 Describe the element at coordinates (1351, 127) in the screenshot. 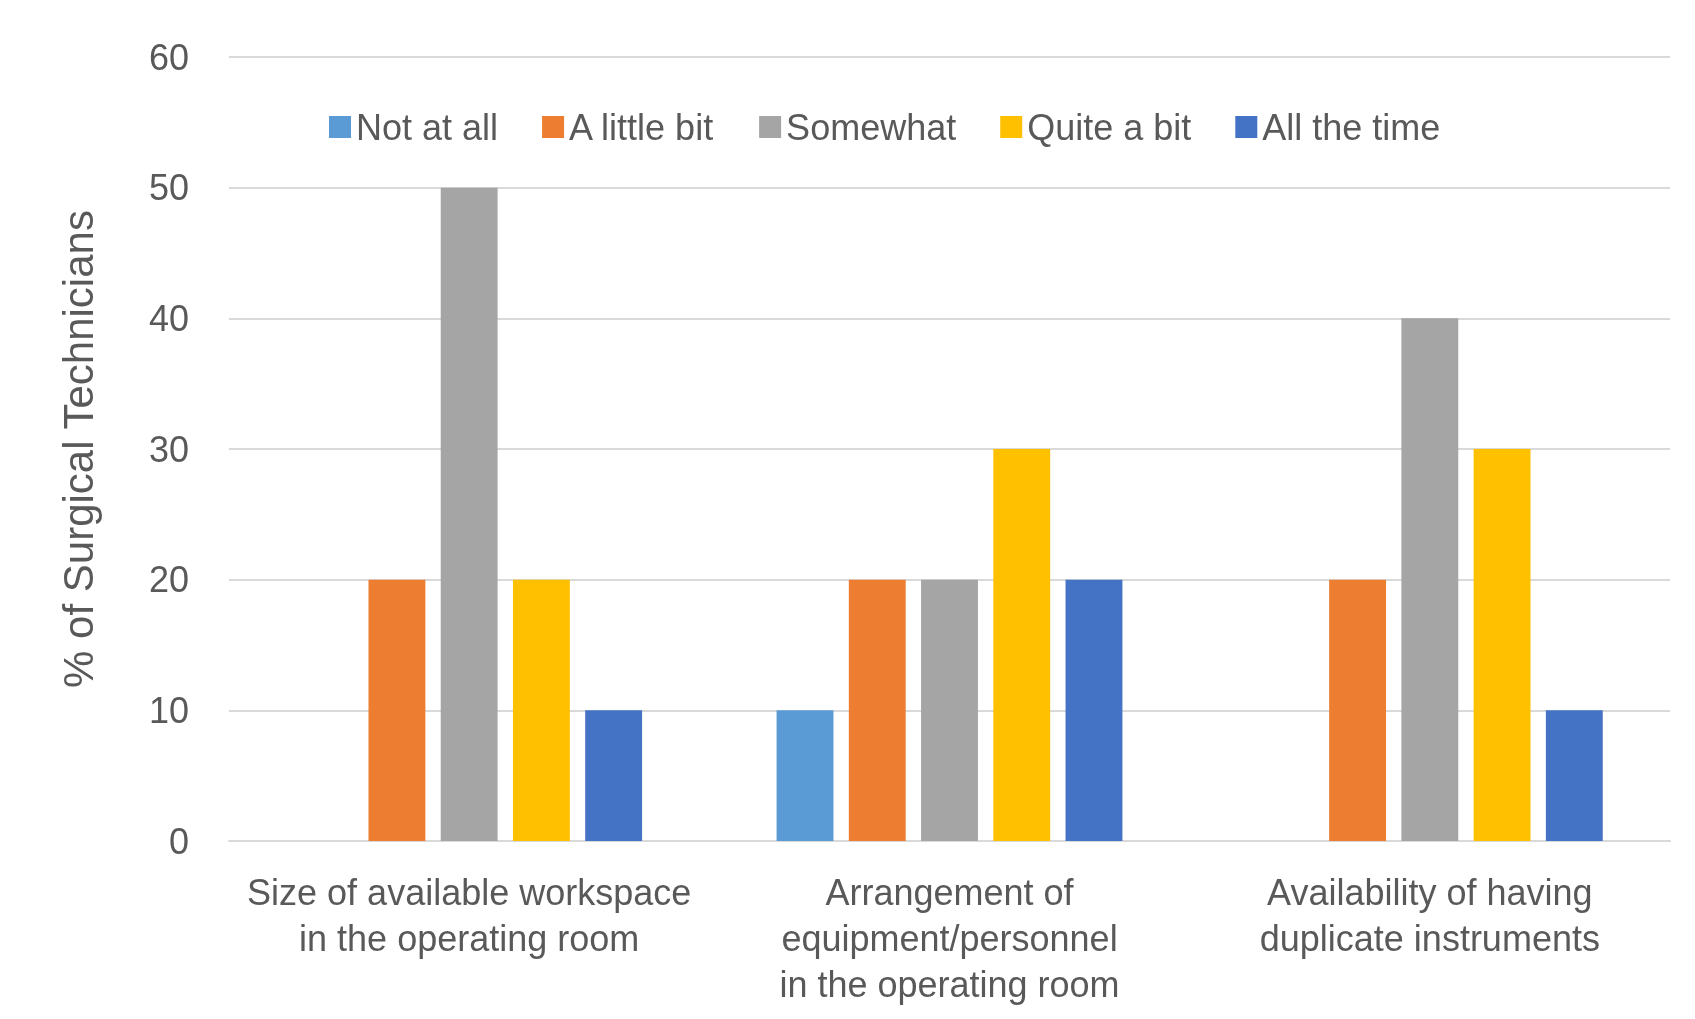

I see `legend-label: All the time` at that location.